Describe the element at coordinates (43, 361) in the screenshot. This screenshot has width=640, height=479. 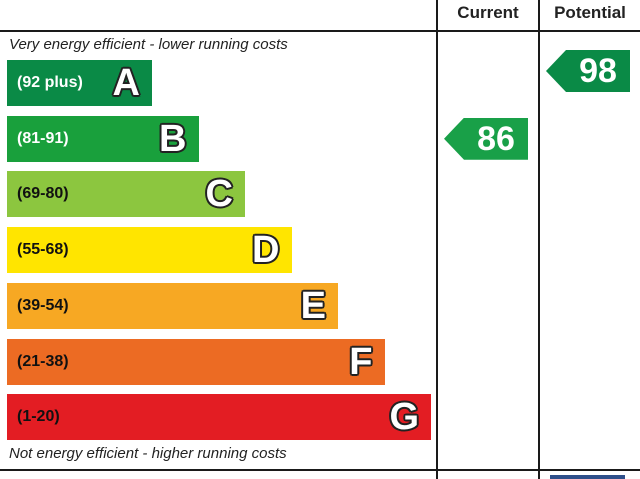
I see `band-range-label: (21-38)` at that location.